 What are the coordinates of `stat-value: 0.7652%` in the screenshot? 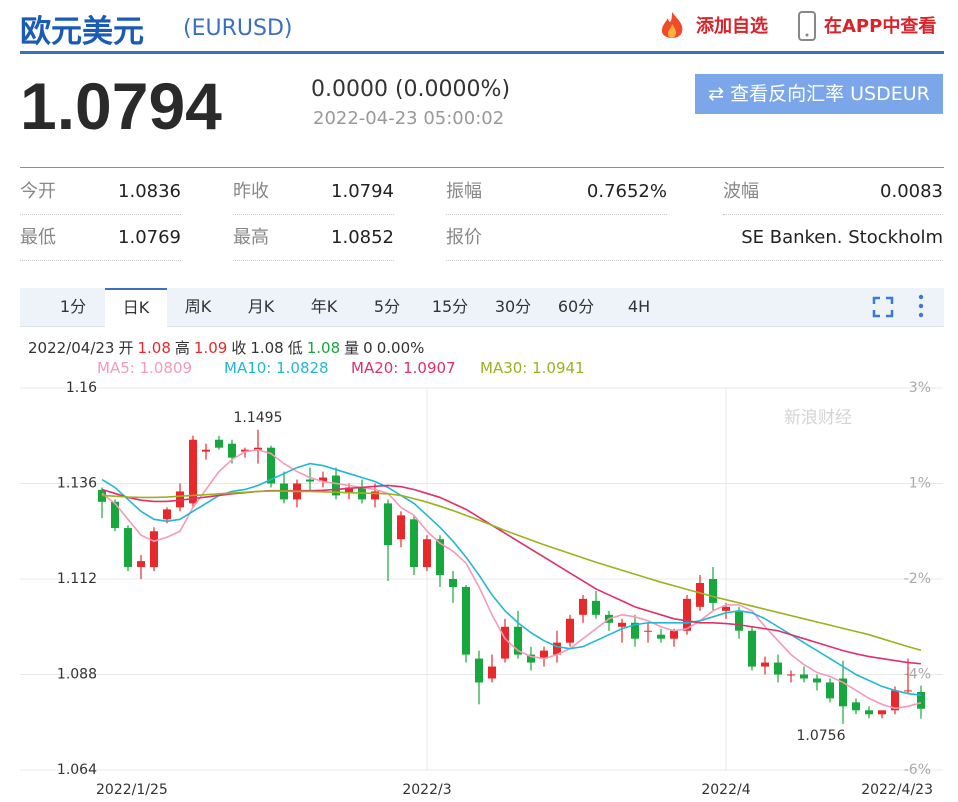 It's located at (626, 191).